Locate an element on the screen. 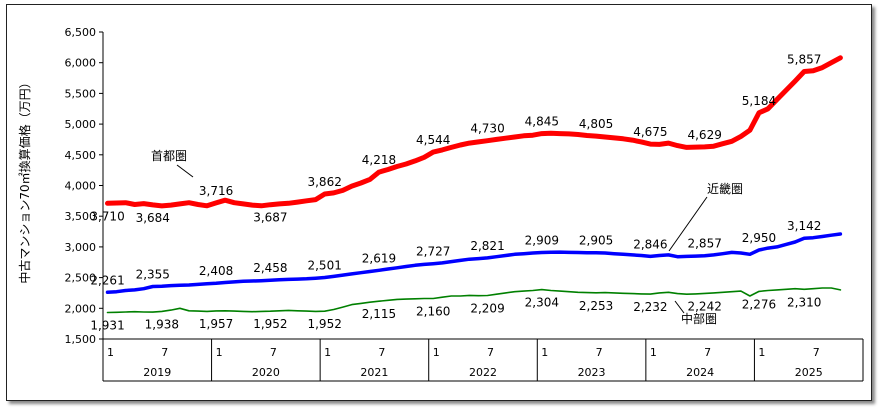 The height and width of the screenshot is (409, 880). data-label: 2,821 is located at coordinates (487, 246).